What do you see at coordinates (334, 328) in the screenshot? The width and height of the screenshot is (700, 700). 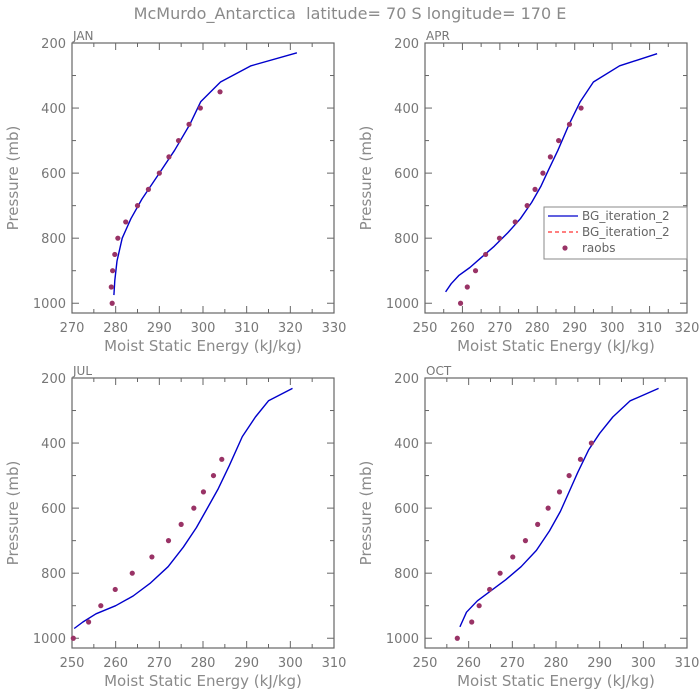 I see `x-tick-label: 330` at bounding box center [334, 328].